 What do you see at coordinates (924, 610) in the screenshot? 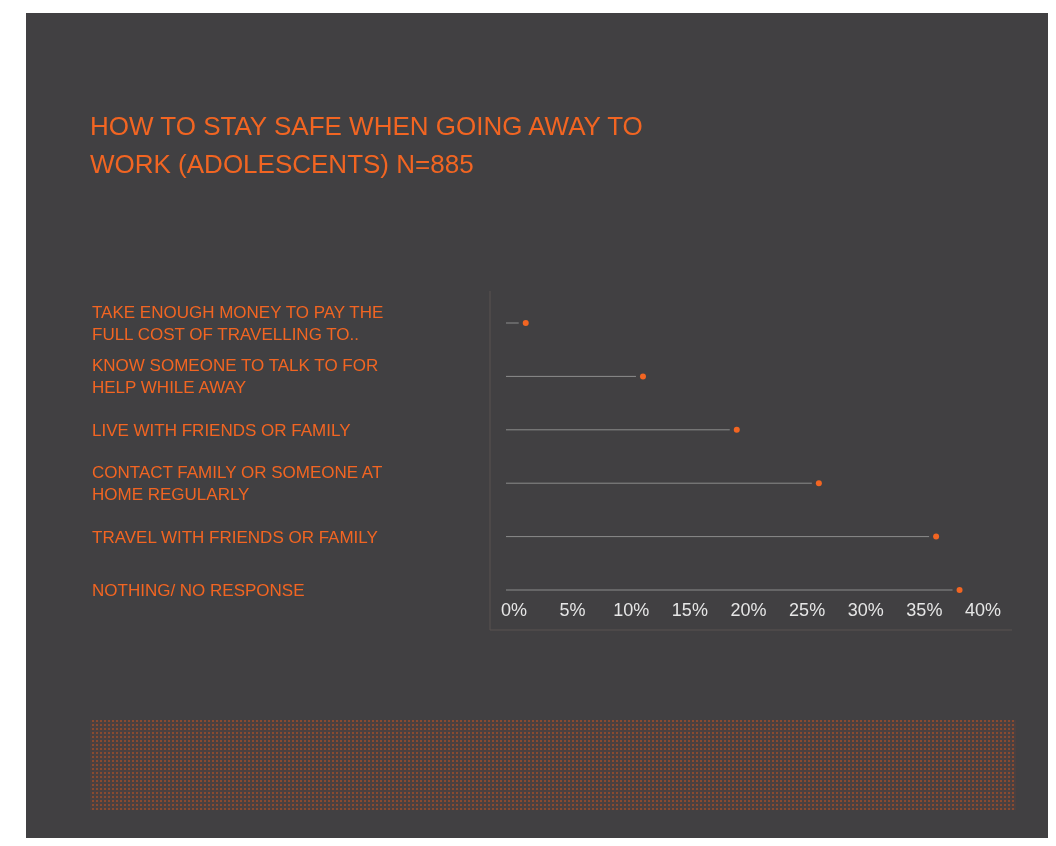
I see `x-tick-label: 35%` at bounding box center [924, 610].